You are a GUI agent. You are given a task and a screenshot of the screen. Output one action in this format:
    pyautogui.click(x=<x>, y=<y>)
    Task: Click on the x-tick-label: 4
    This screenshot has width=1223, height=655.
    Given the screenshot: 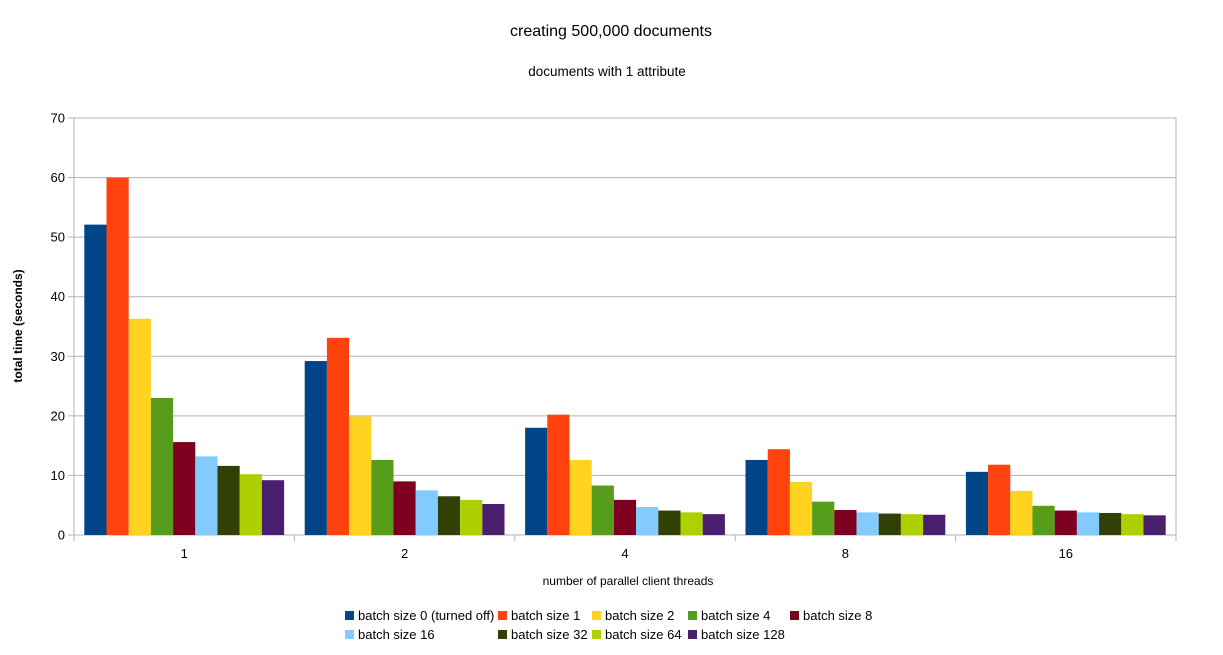 What is the action you would take?
    pyautogui.click(x=624, y=553)
    